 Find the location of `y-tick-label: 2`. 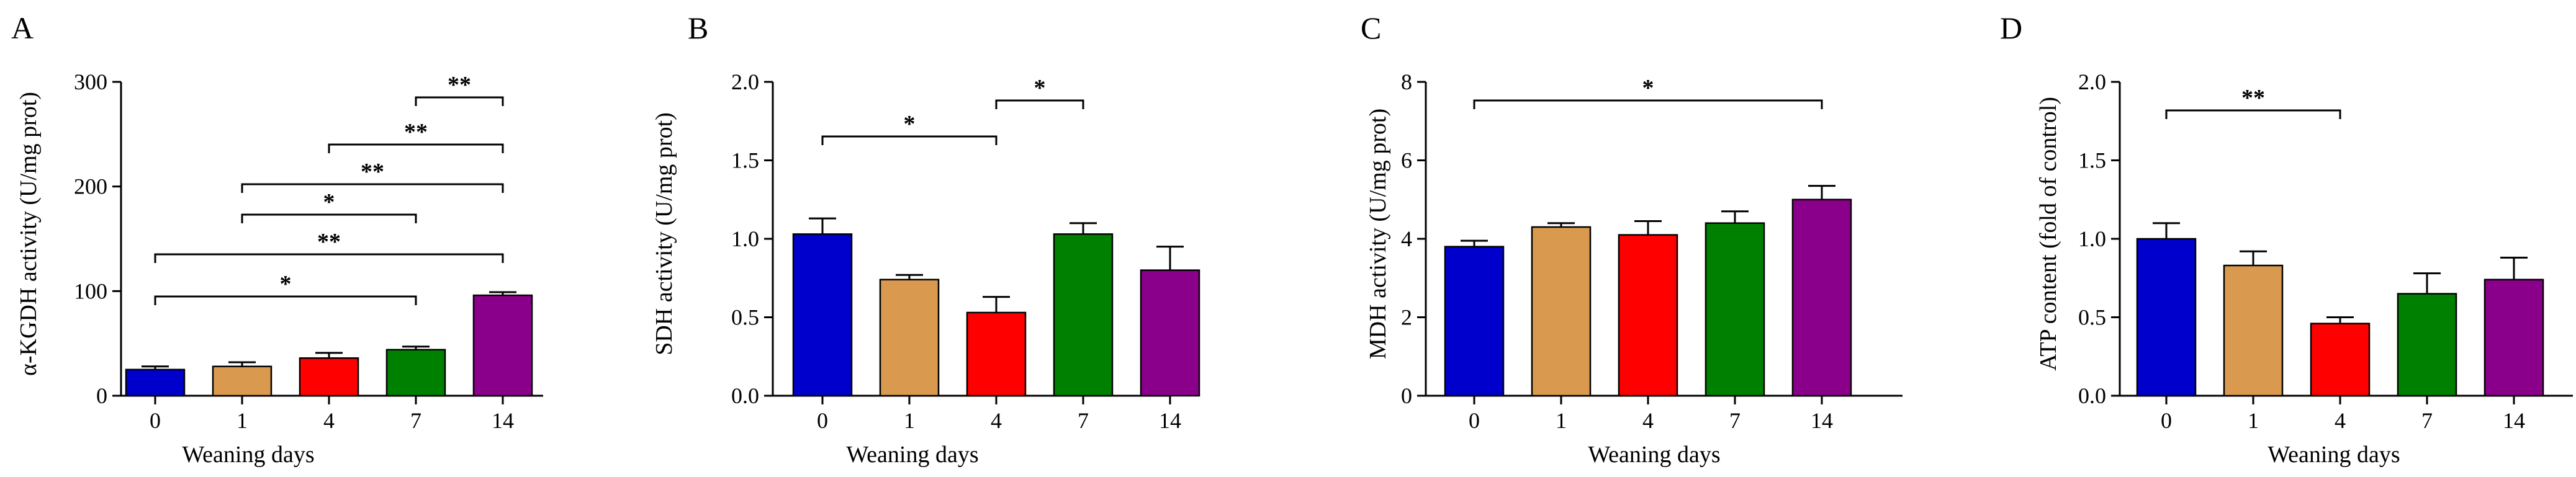

y-tick-label: 2 is located at coordinates (1406, 317).